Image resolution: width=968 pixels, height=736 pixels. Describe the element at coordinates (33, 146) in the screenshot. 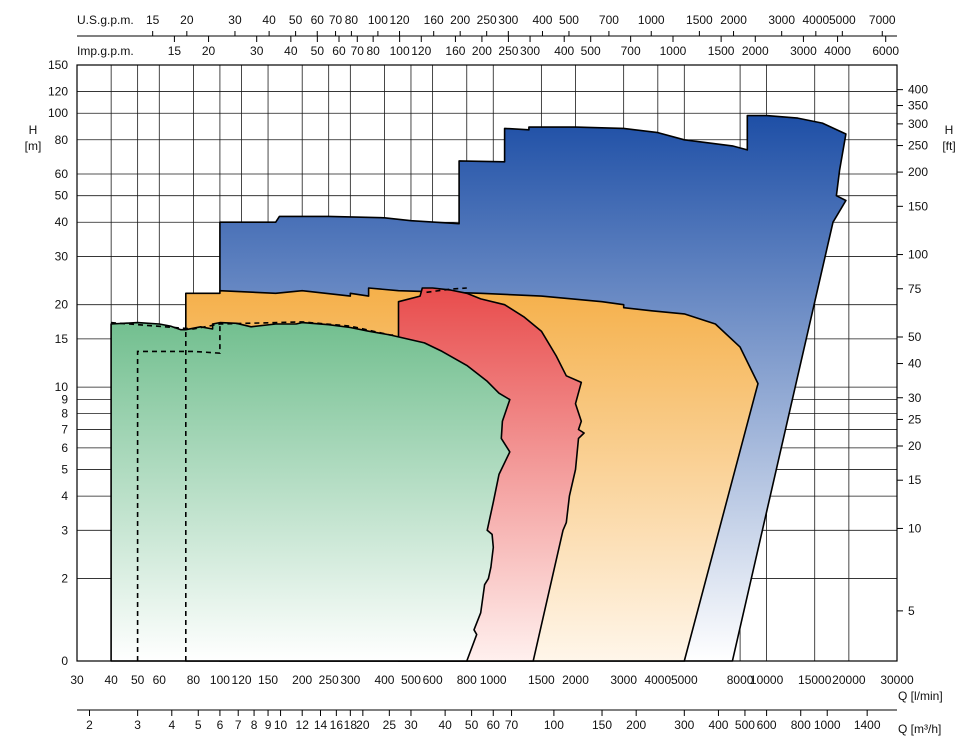

I see `y-unit-m-line2: [m]` at that location.